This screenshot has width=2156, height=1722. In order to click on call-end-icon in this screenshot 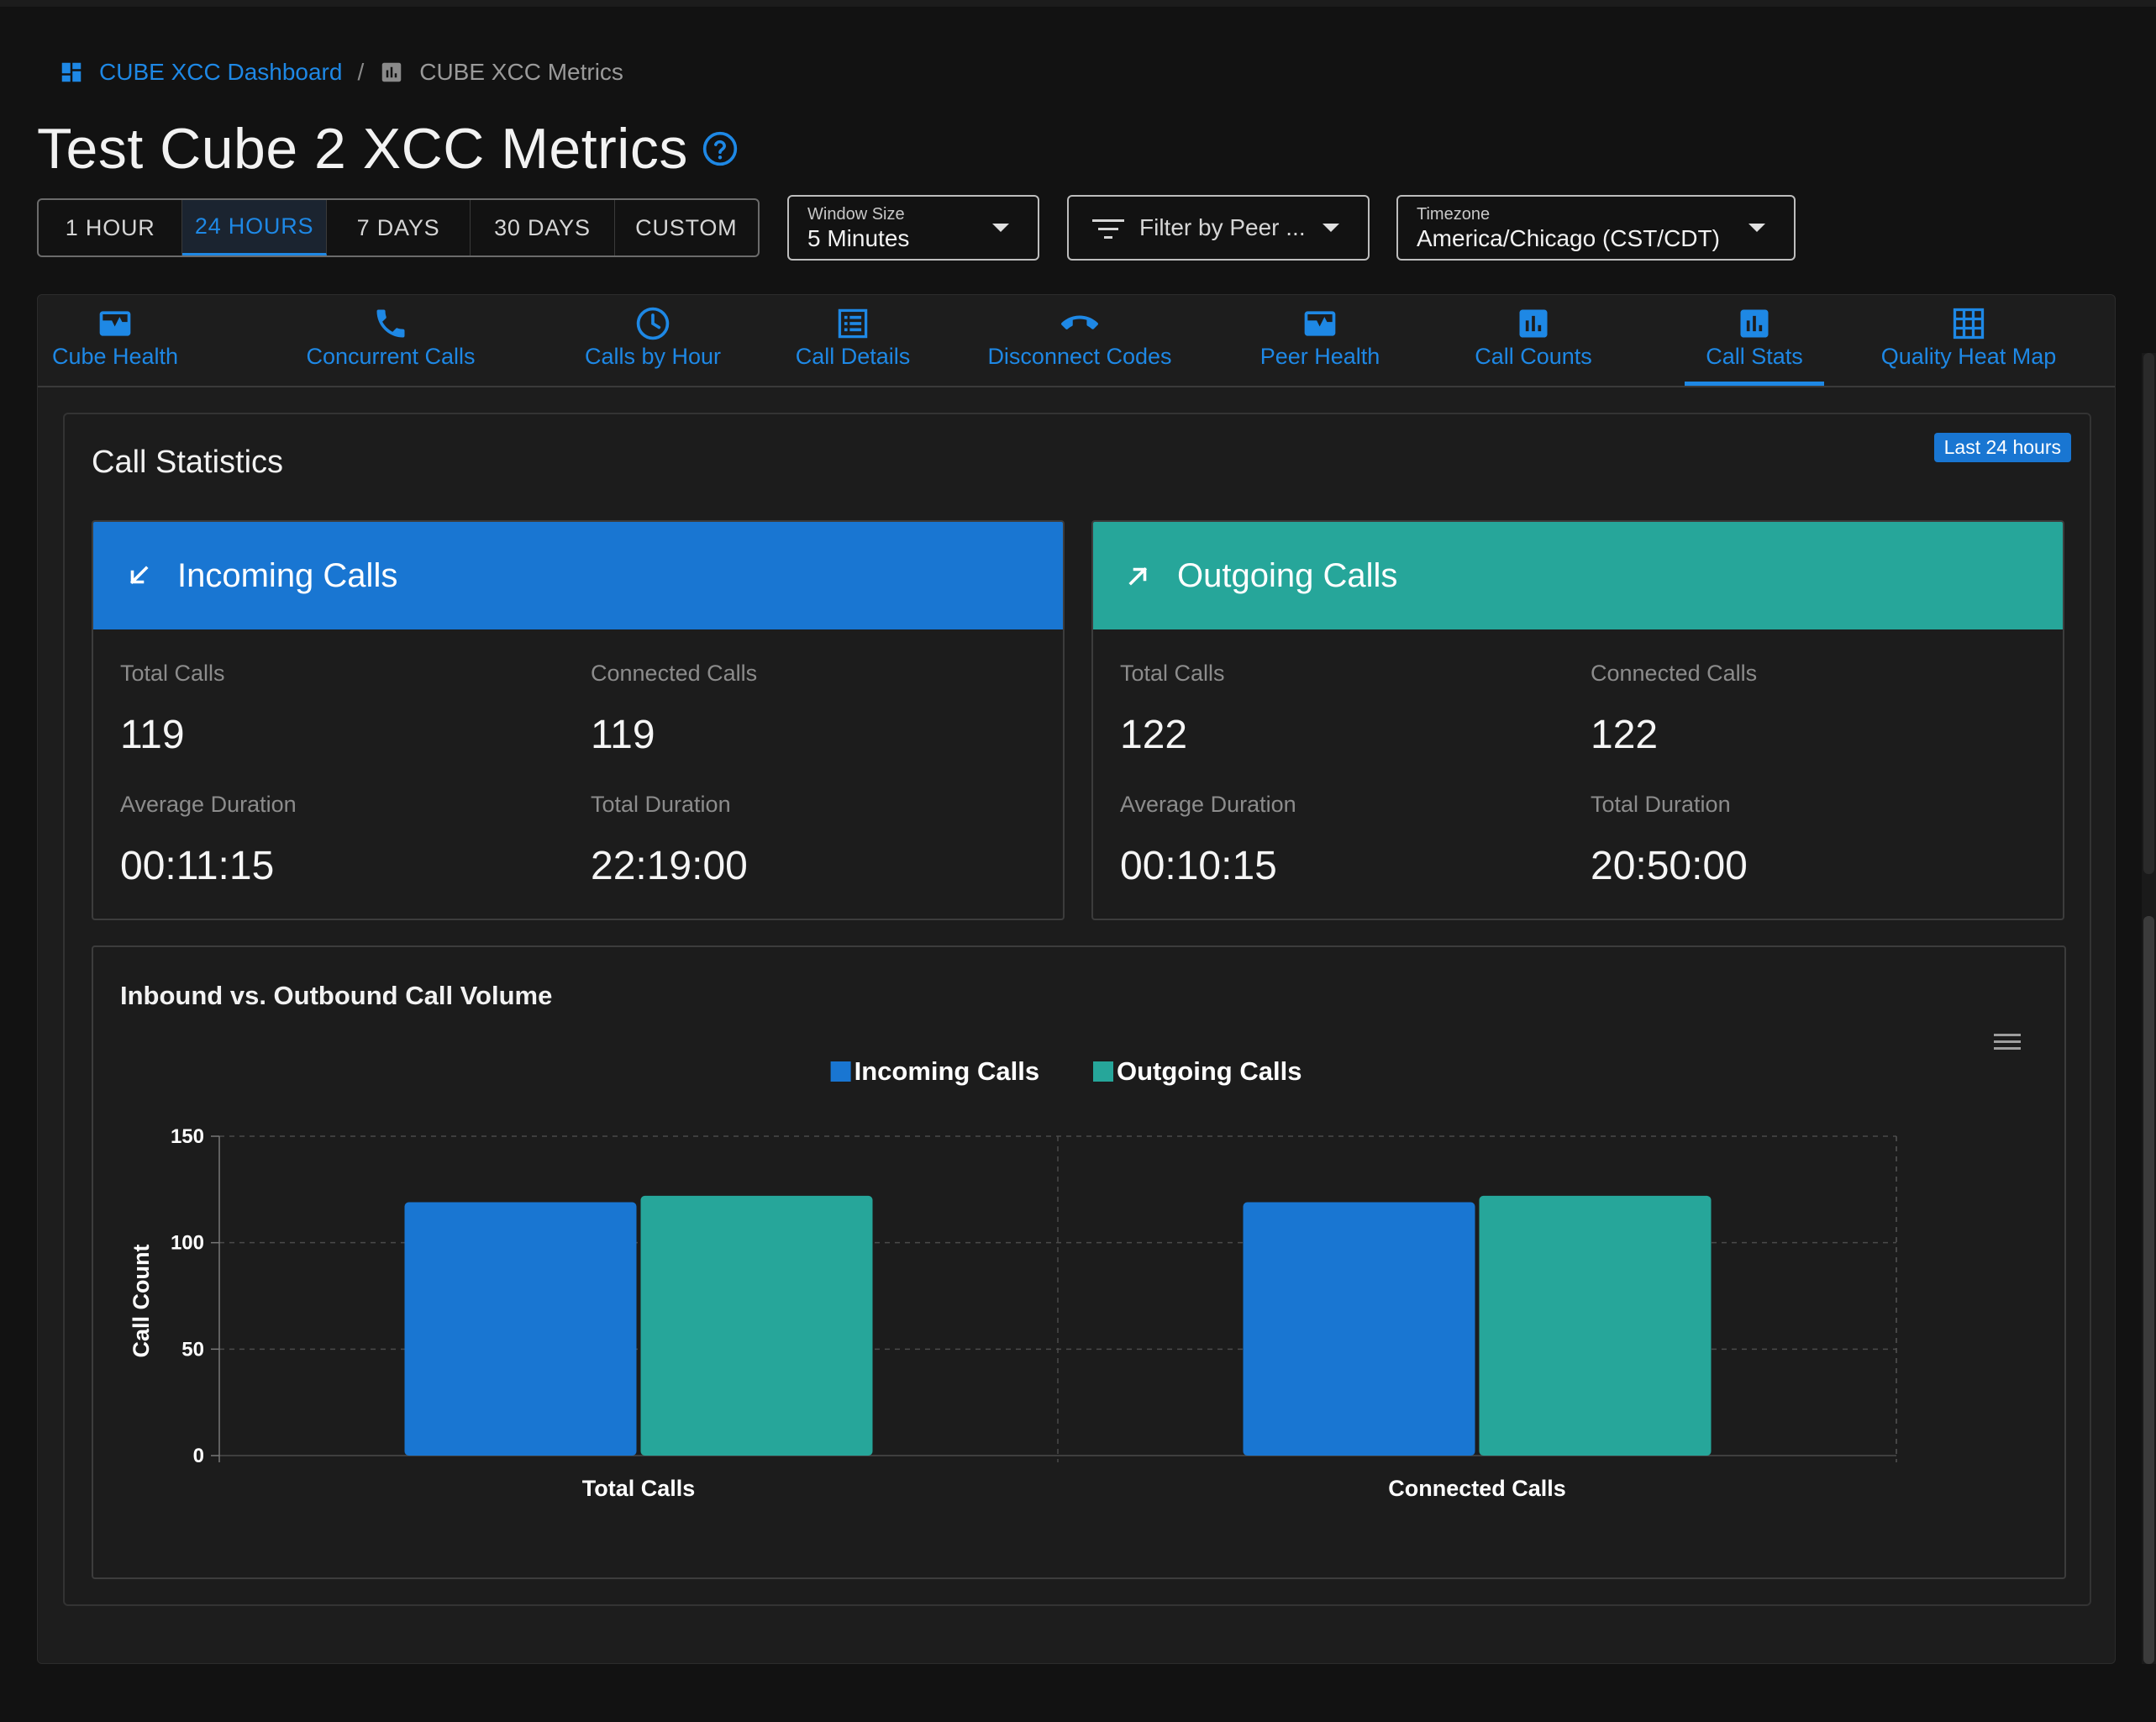, I will do `click(1079, 324)`.